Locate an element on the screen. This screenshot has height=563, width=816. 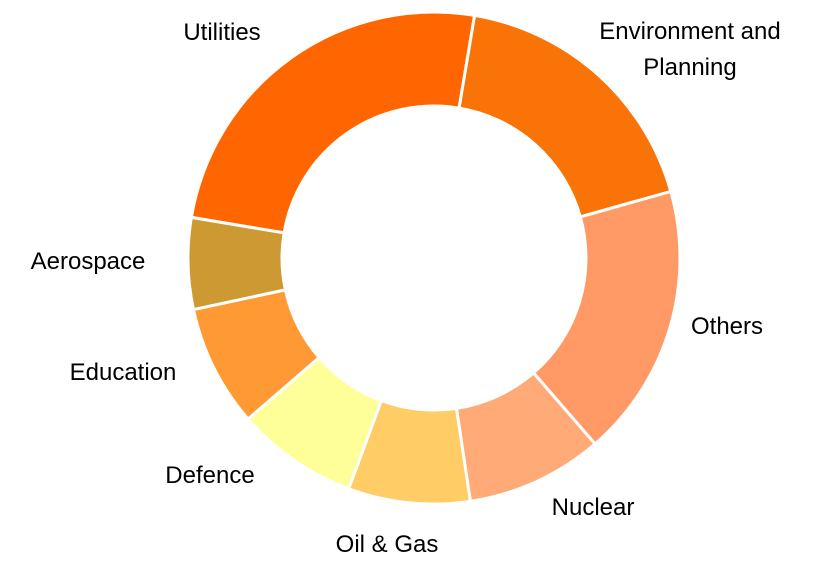
segment-label: Others is located at coordinates (727, 326).